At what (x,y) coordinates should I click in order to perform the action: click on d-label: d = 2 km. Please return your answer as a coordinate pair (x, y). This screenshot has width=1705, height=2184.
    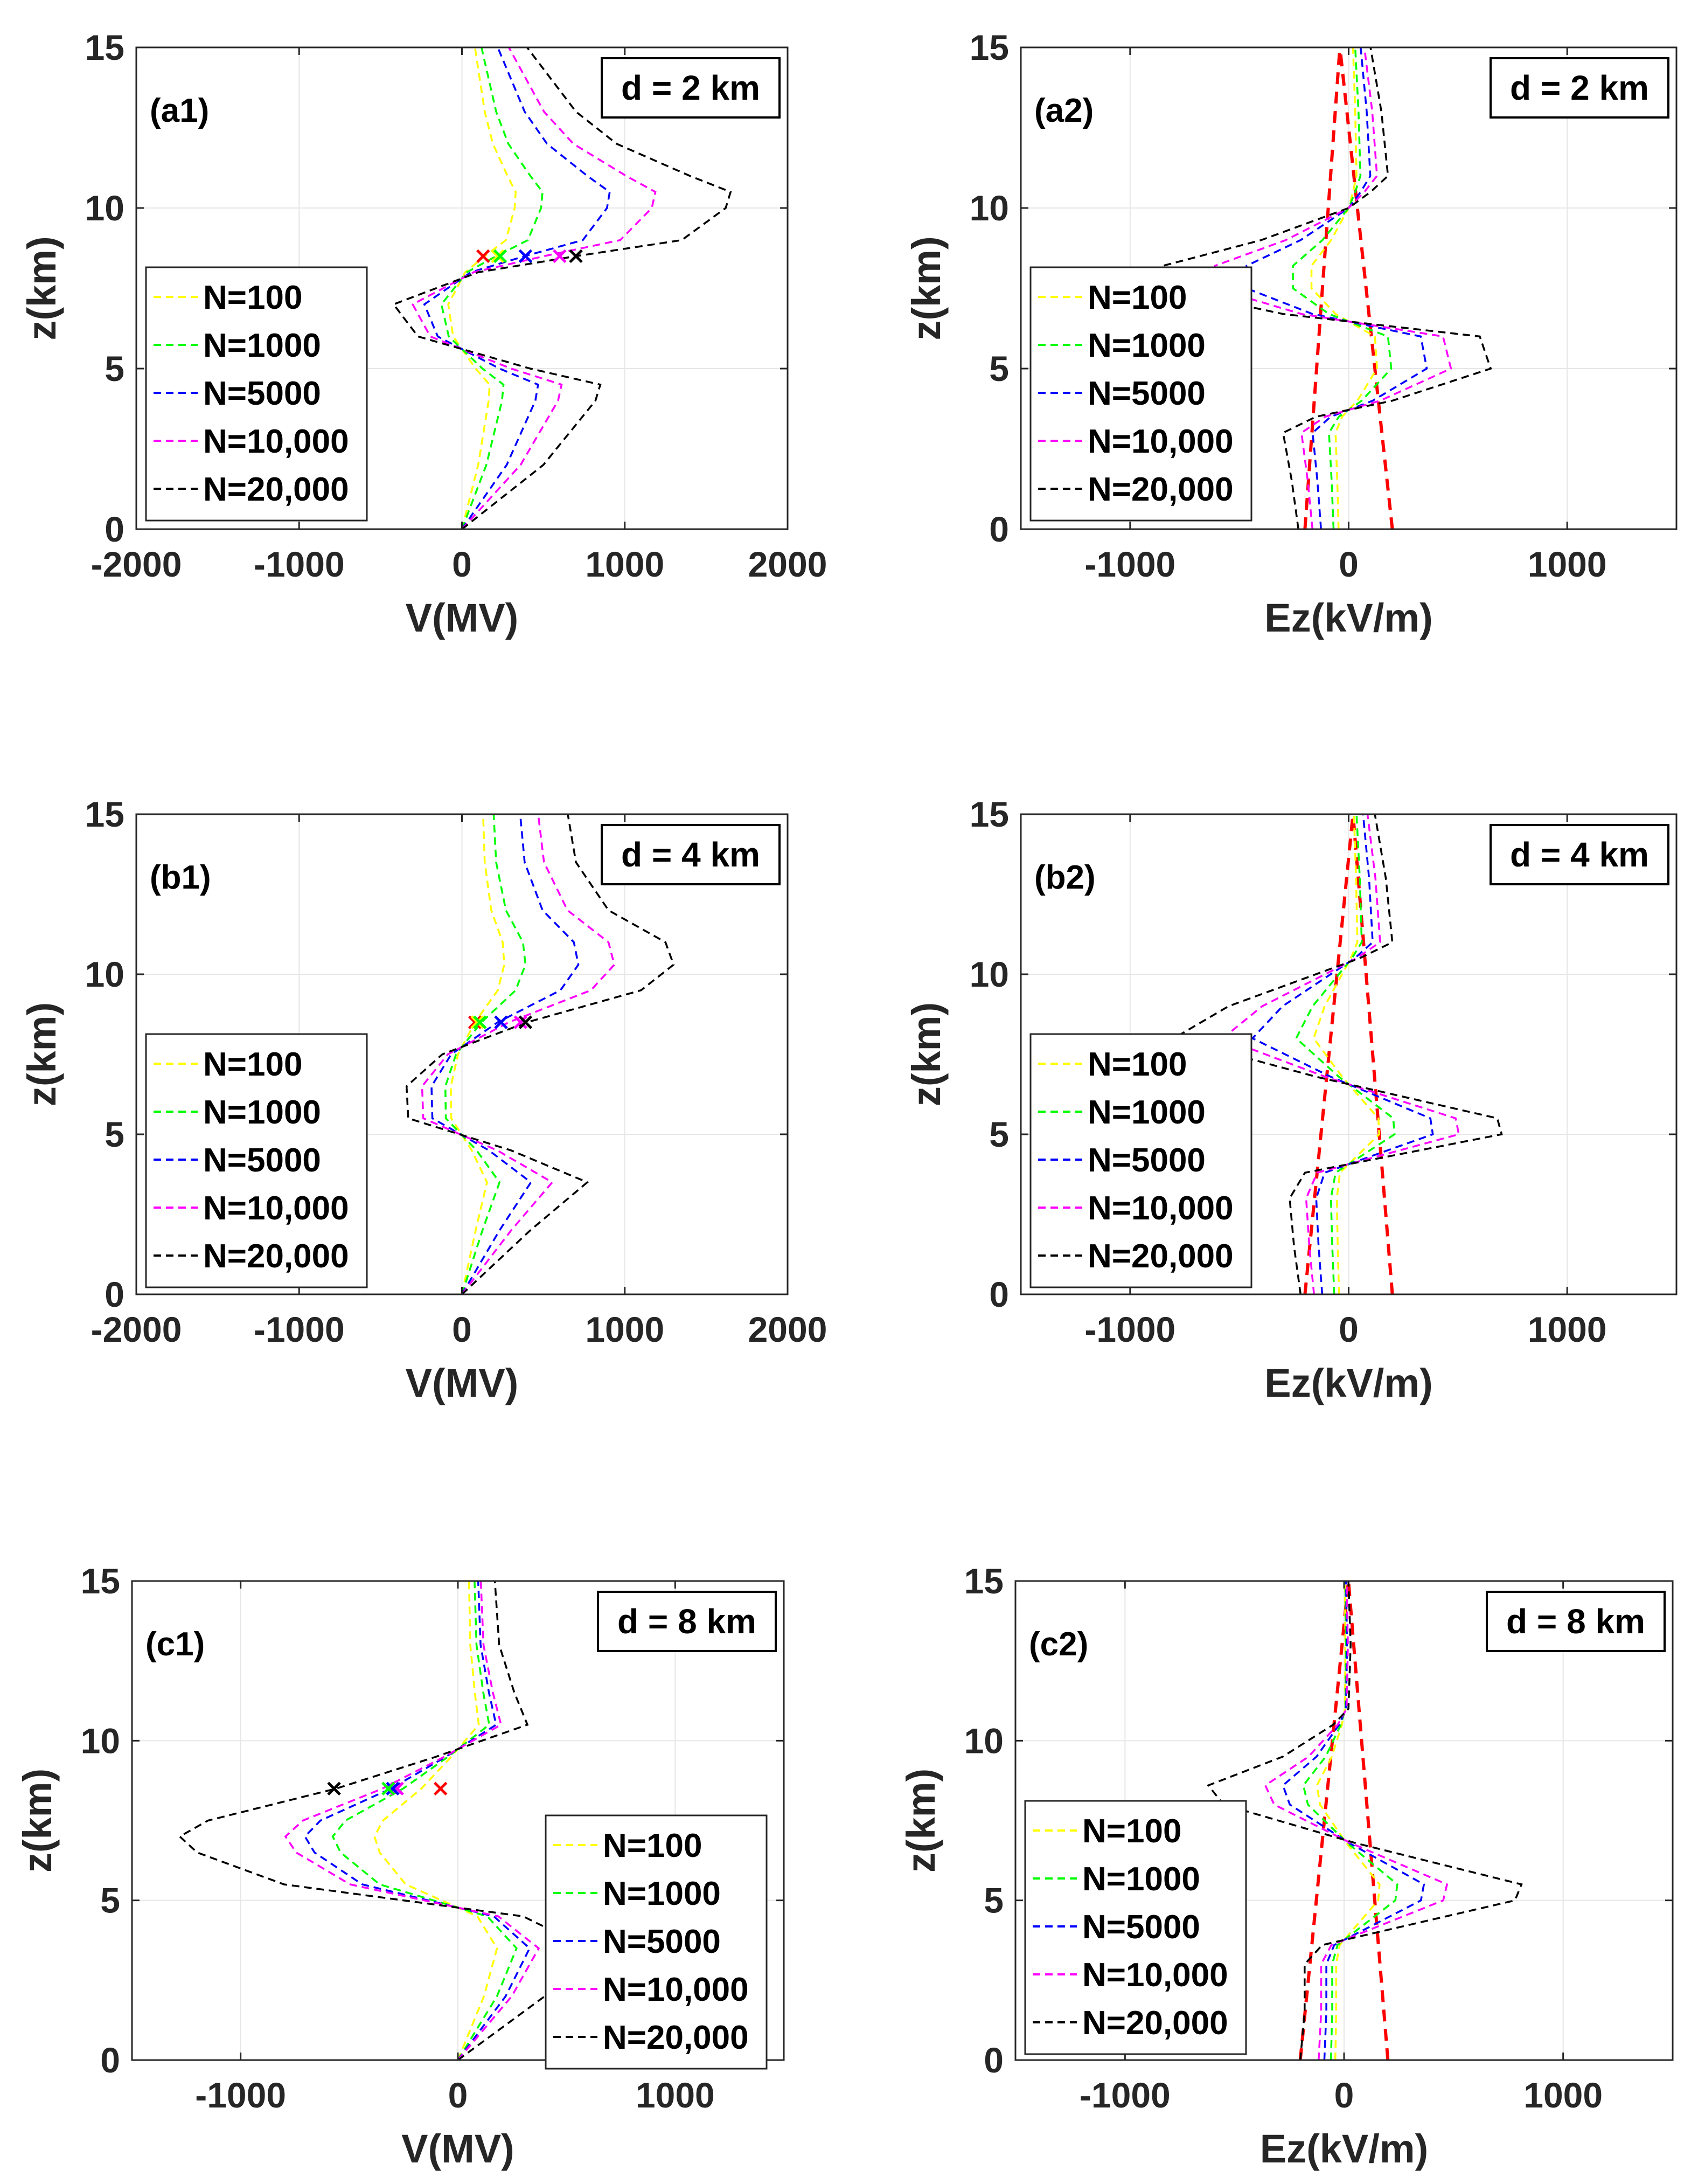
    Looking at the image, I should click on (1579, 88).